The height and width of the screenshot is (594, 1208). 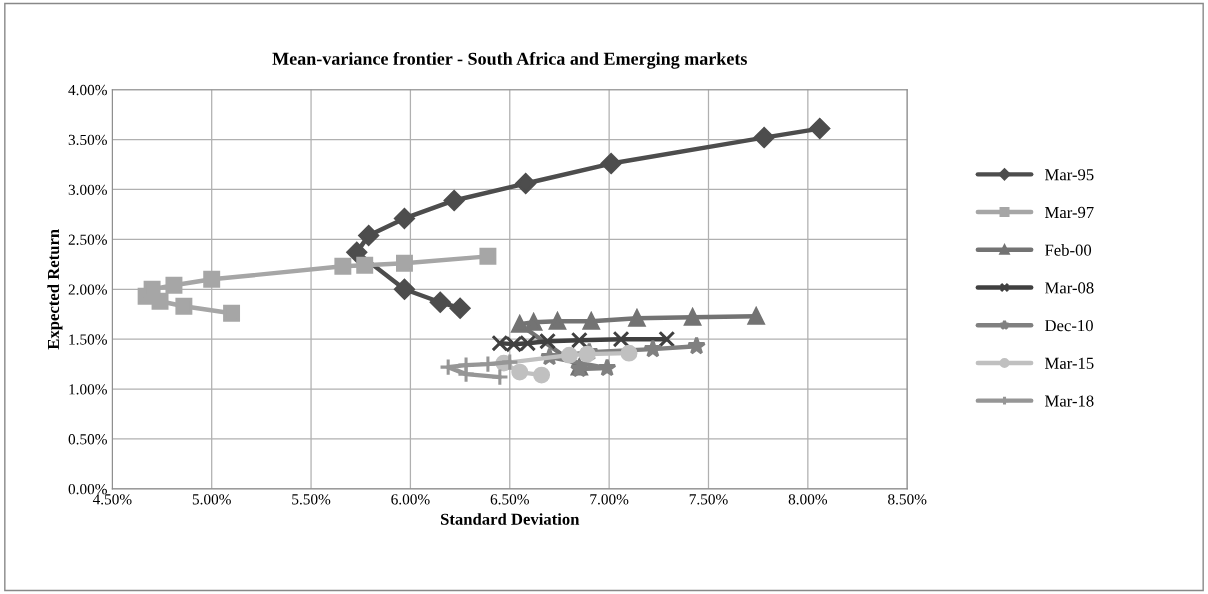 I want to click on legend-label: Mar-97, so click(x=1069, y=212).